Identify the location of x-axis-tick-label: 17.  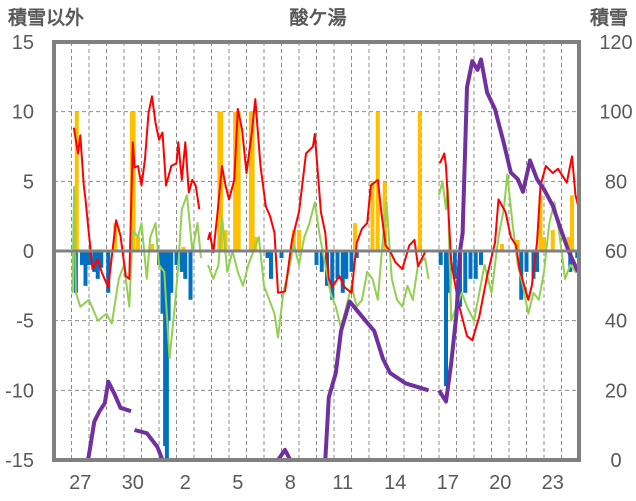
(448, 483).